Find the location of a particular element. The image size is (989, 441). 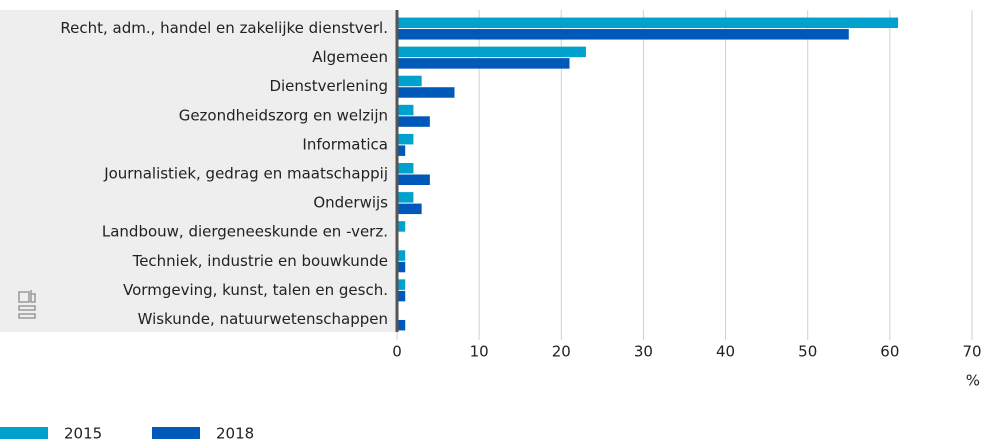

y-tick-label: Dienstverlening is located at coordinates (328, 86).